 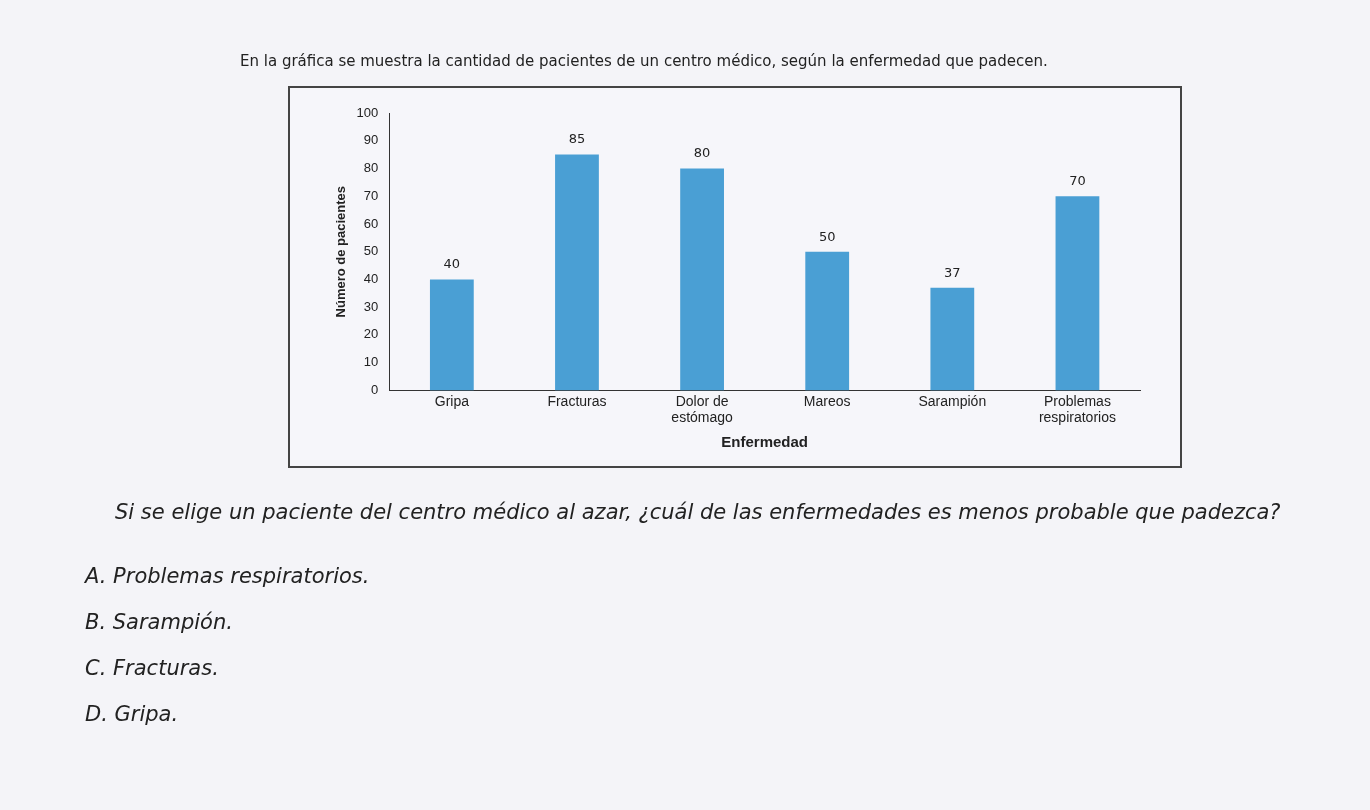 What do you see at coordinates (644, 61) in the screenshot?
I see `chart-title: En la gráfica se muestra la cantidad de pacientes de un centro médico, según la enfermedad que padecen.` at bounding box center [644, 61].